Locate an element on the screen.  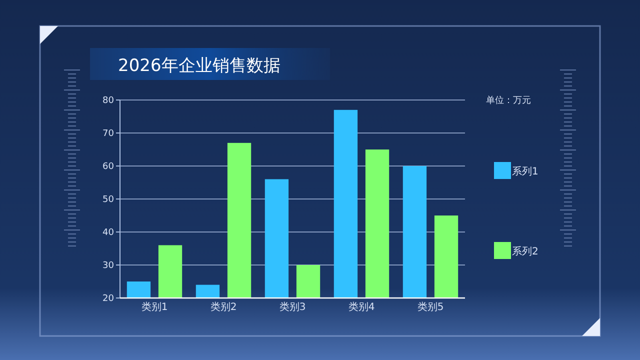
y-tick-label: 60 is located at coordinates (108, 167).